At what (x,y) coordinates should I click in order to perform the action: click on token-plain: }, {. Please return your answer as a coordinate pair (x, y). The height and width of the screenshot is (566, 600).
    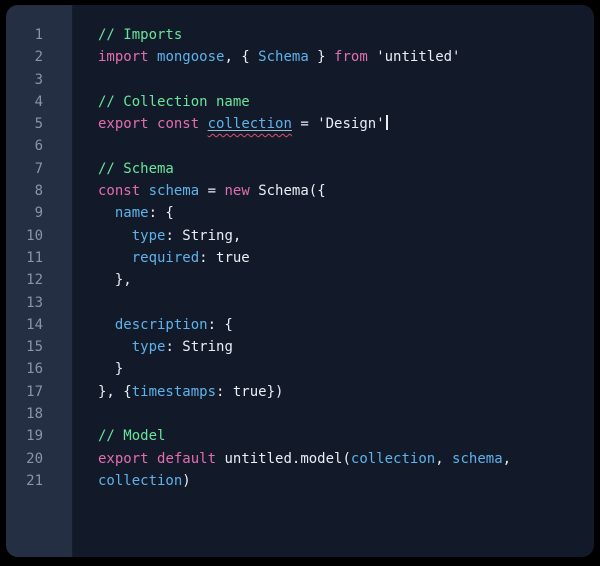
    Looking at the image, I should click on (115, 391).